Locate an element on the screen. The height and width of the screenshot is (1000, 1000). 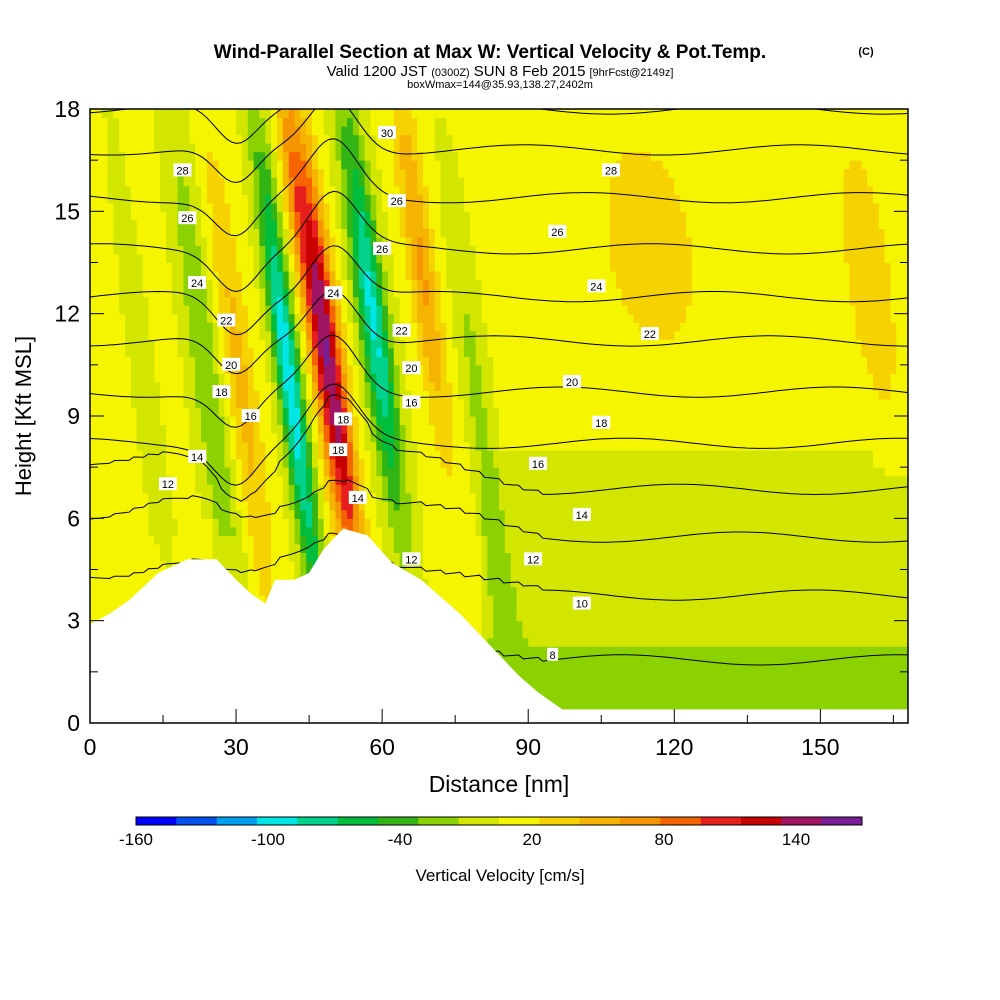
x-tick-label: 90 is located at coordinates (528, 747).